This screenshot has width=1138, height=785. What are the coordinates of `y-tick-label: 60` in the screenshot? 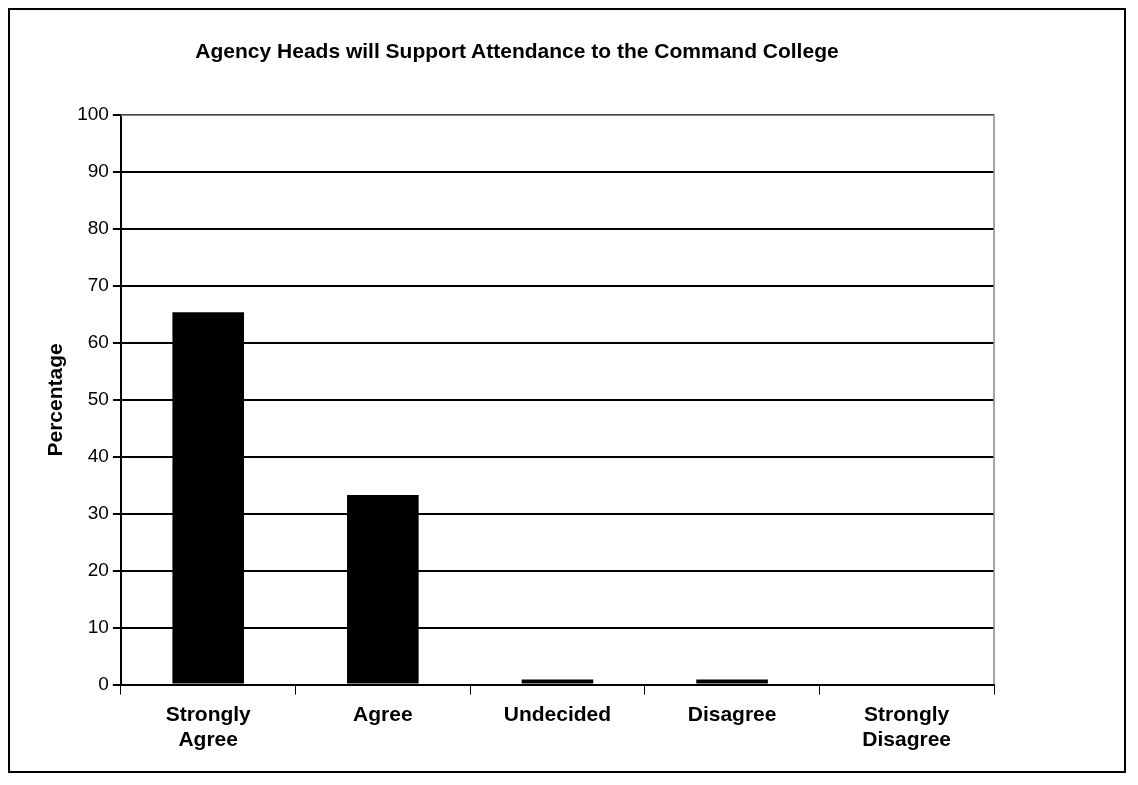 It's located at (98, 342).